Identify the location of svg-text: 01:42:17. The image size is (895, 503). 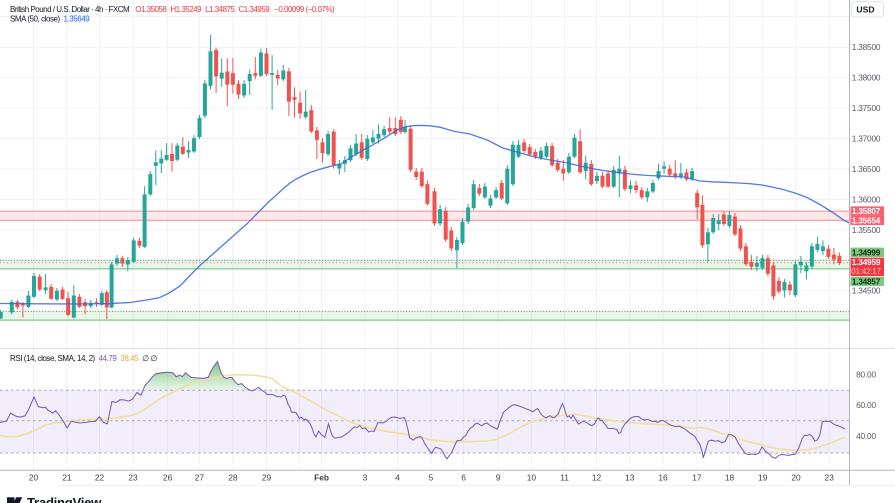
(866, 271).